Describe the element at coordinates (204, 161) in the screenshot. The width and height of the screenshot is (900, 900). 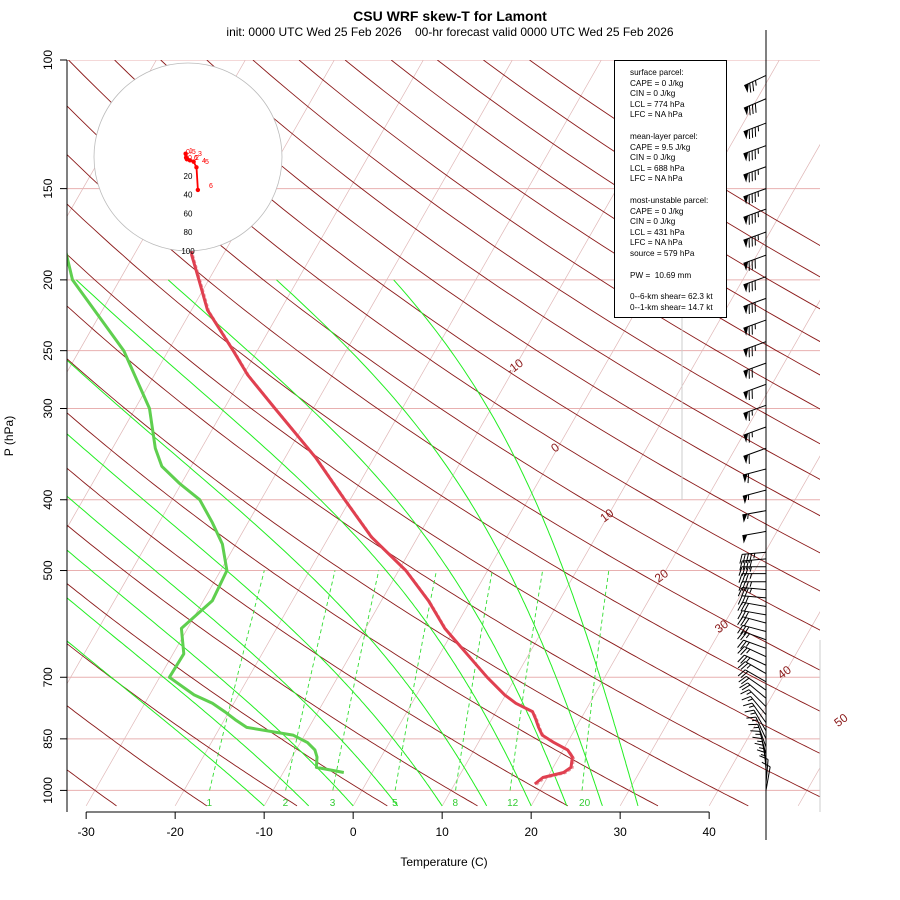
I see `hodograph-point-label: 4` at that location.